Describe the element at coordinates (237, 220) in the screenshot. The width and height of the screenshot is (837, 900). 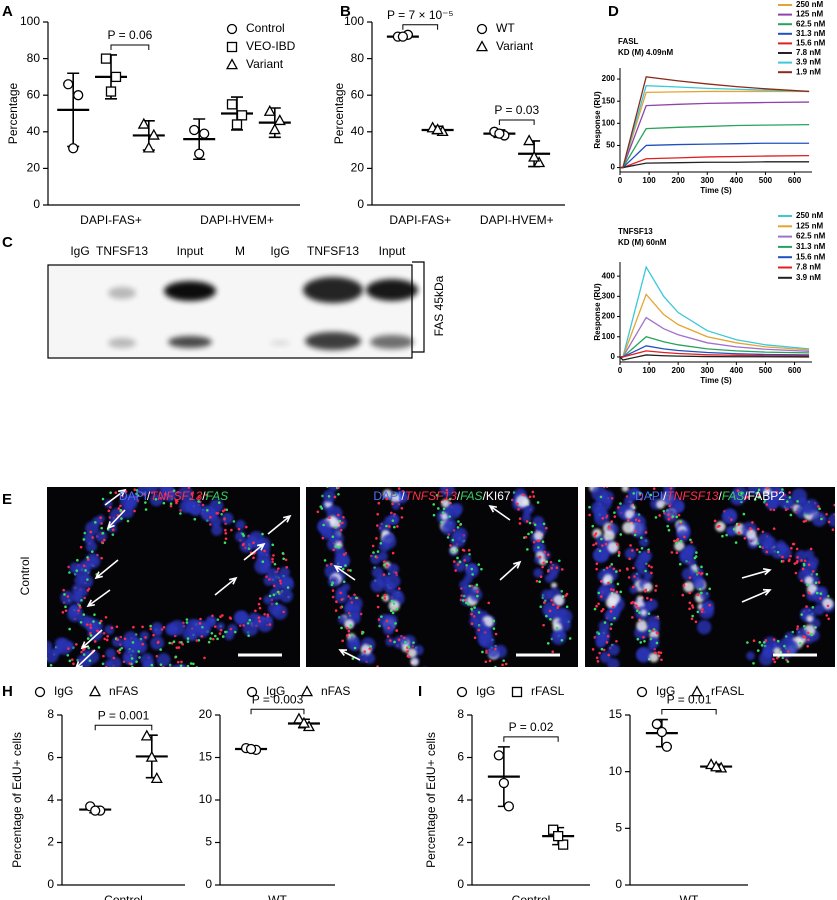
I see `x-tick-label: DAPI-HVEM+` at that location.